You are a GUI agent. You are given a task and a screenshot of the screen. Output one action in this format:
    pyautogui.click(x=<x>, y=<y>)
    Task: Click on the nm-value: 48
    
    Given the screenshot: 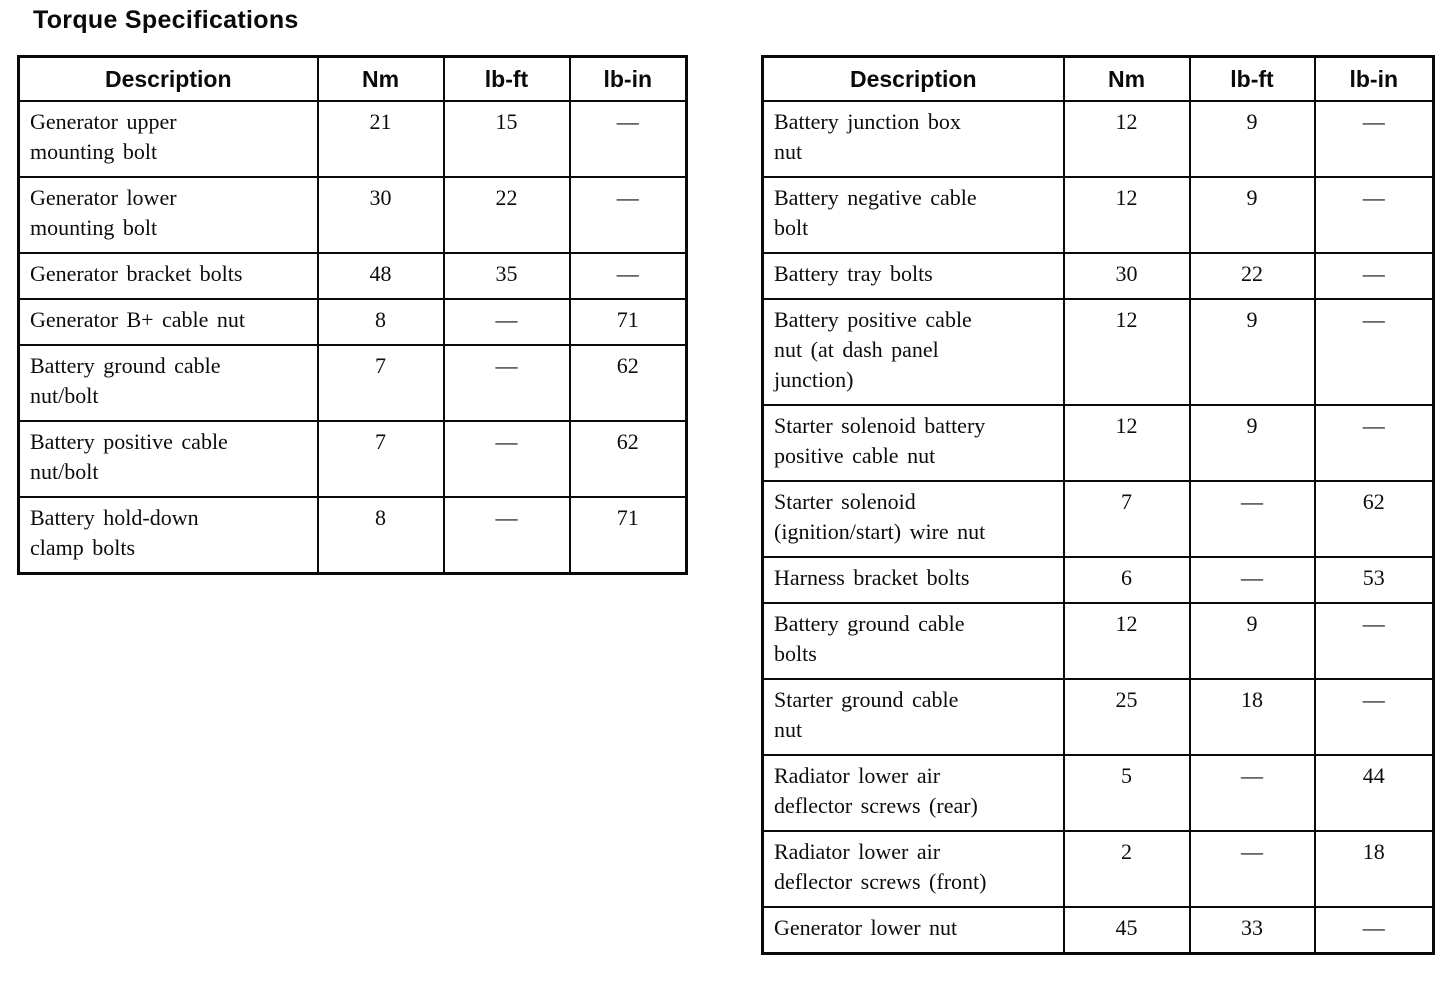 What is the action you would take?
    pyautogui.click(x=380, y=276)
    